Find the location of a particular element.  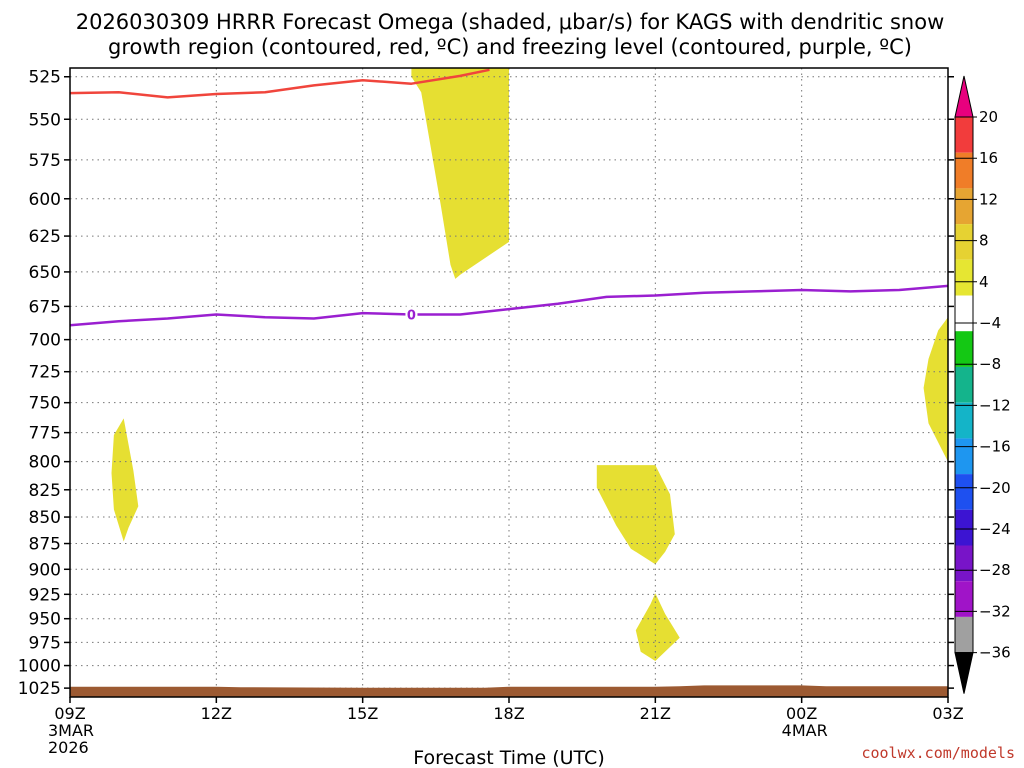

x-tick-label-09Z: 09Z is located at coordinates (69, 713).